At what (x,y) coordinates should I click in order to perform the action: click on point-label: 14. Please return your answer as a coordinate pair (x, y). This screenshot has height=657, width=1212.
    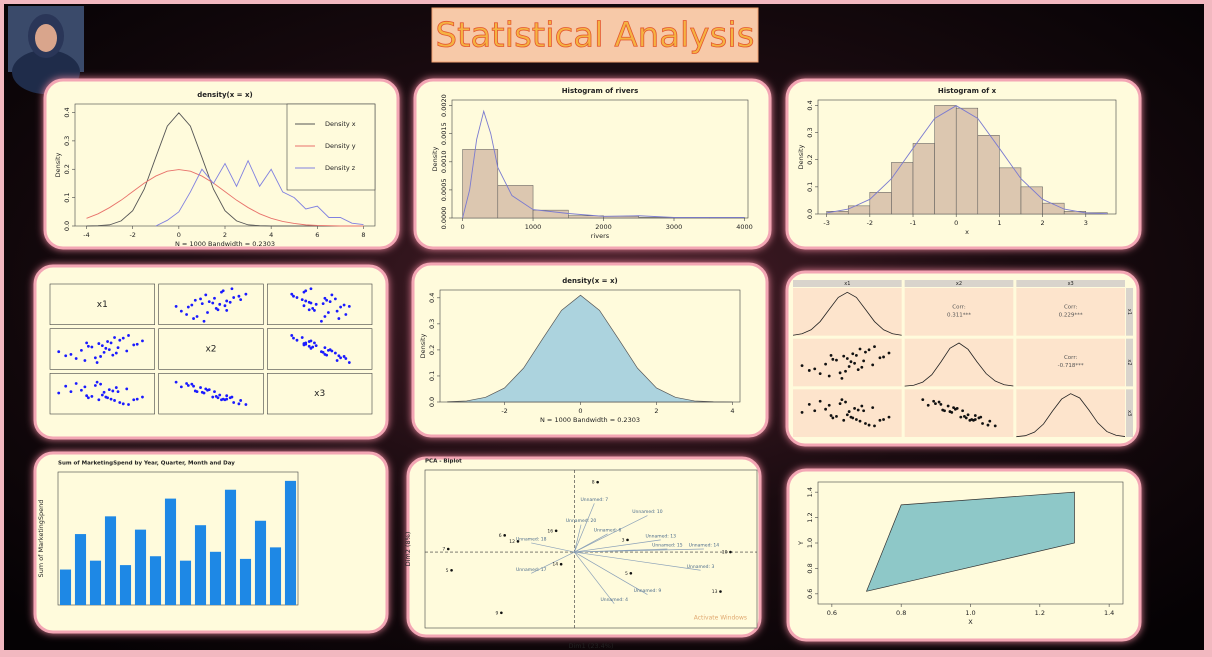
    Looking at the image, I should click on (555, 565).